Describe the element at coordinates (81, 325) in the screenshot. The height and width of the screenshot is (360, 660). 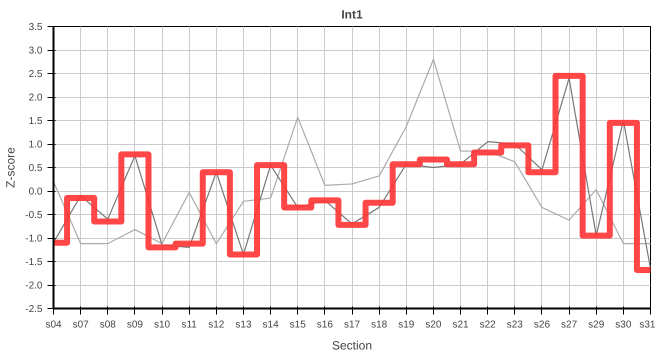
I see `x-tick-label: s07` at that location.